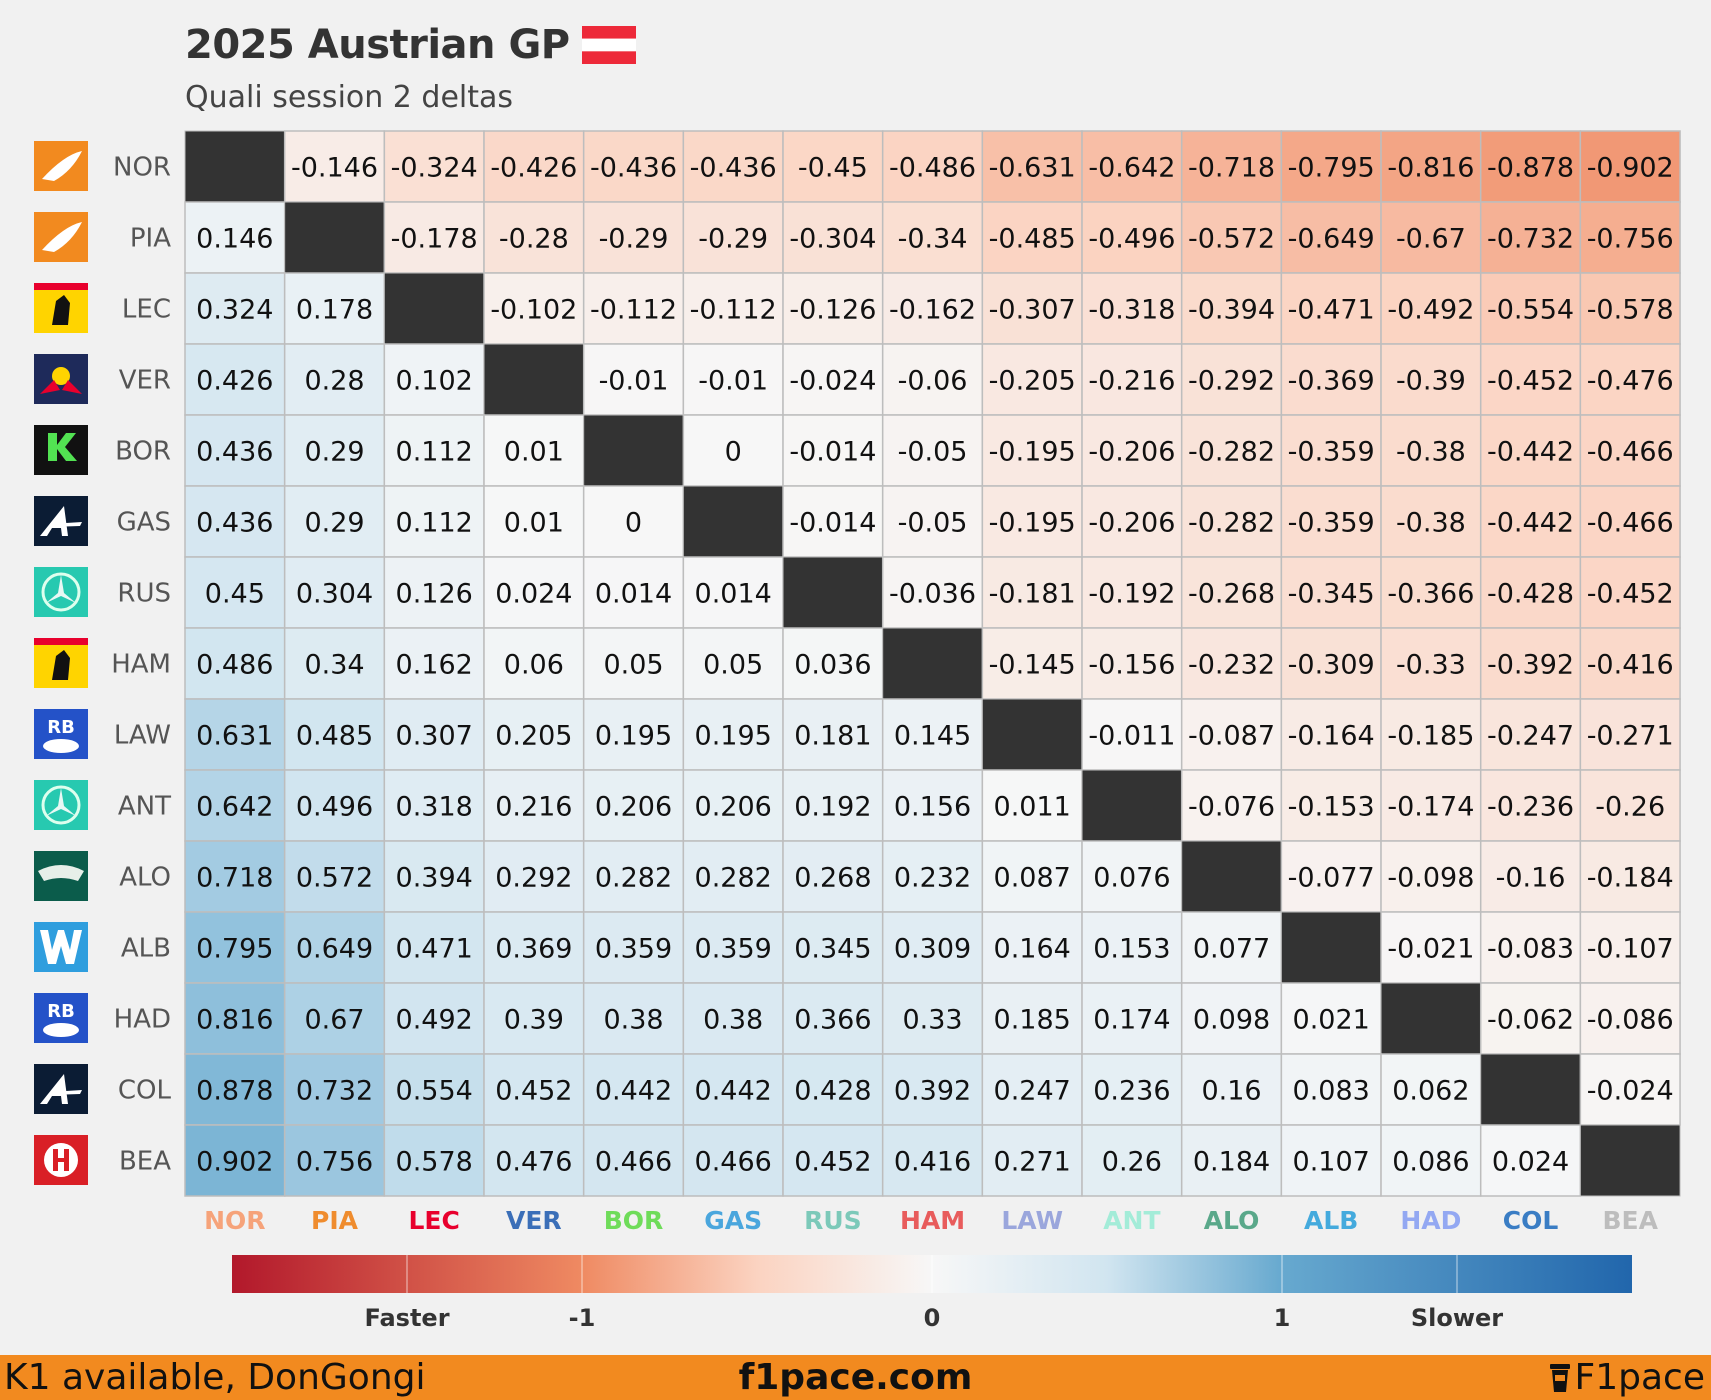  I want to click on cell-value: 0.34, so click(334, 665).